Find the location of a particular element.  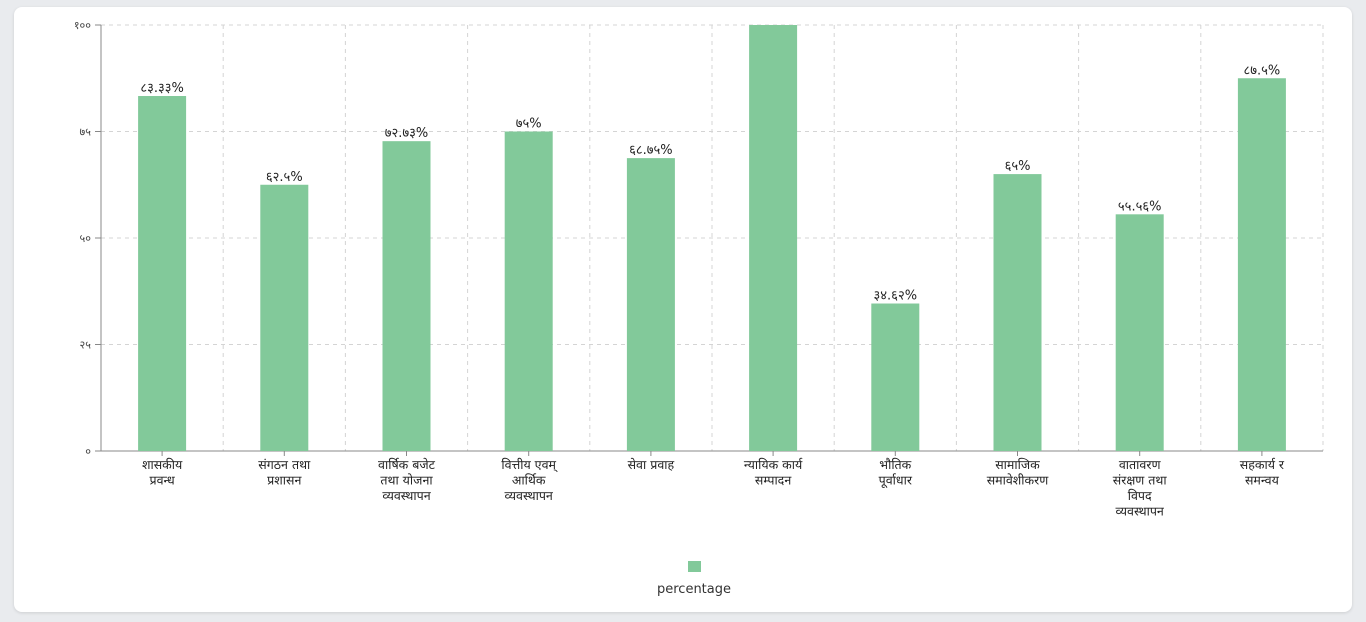

x-tick-label-line: समावेशीकरण is located at coordinates (1018, 480).